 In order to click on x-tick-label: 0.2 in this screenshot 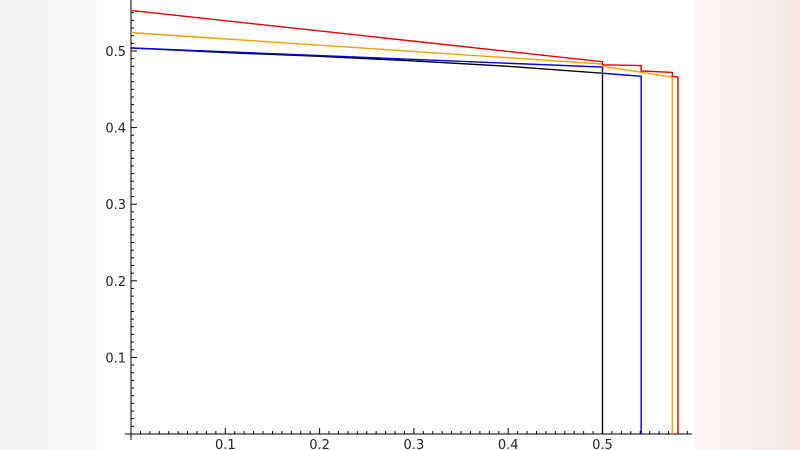, I will do `click(319, 444)`.